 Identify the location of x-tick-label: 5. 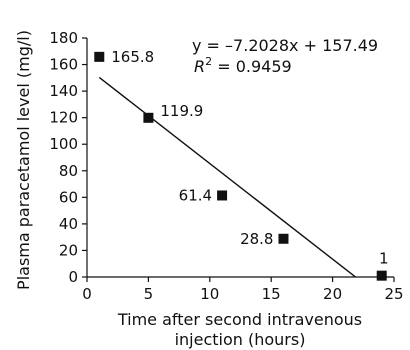
(149, 294).